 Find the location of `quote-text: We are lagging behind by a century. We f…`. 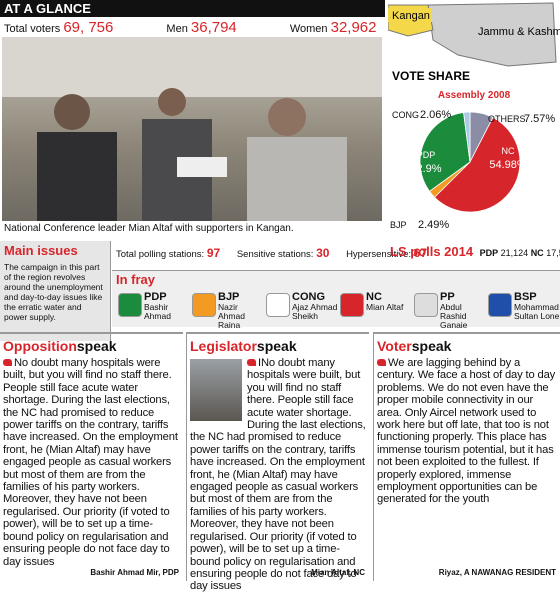

quote-text: We are lagging behind by a century. We f… is located at coordinates (466, 431).